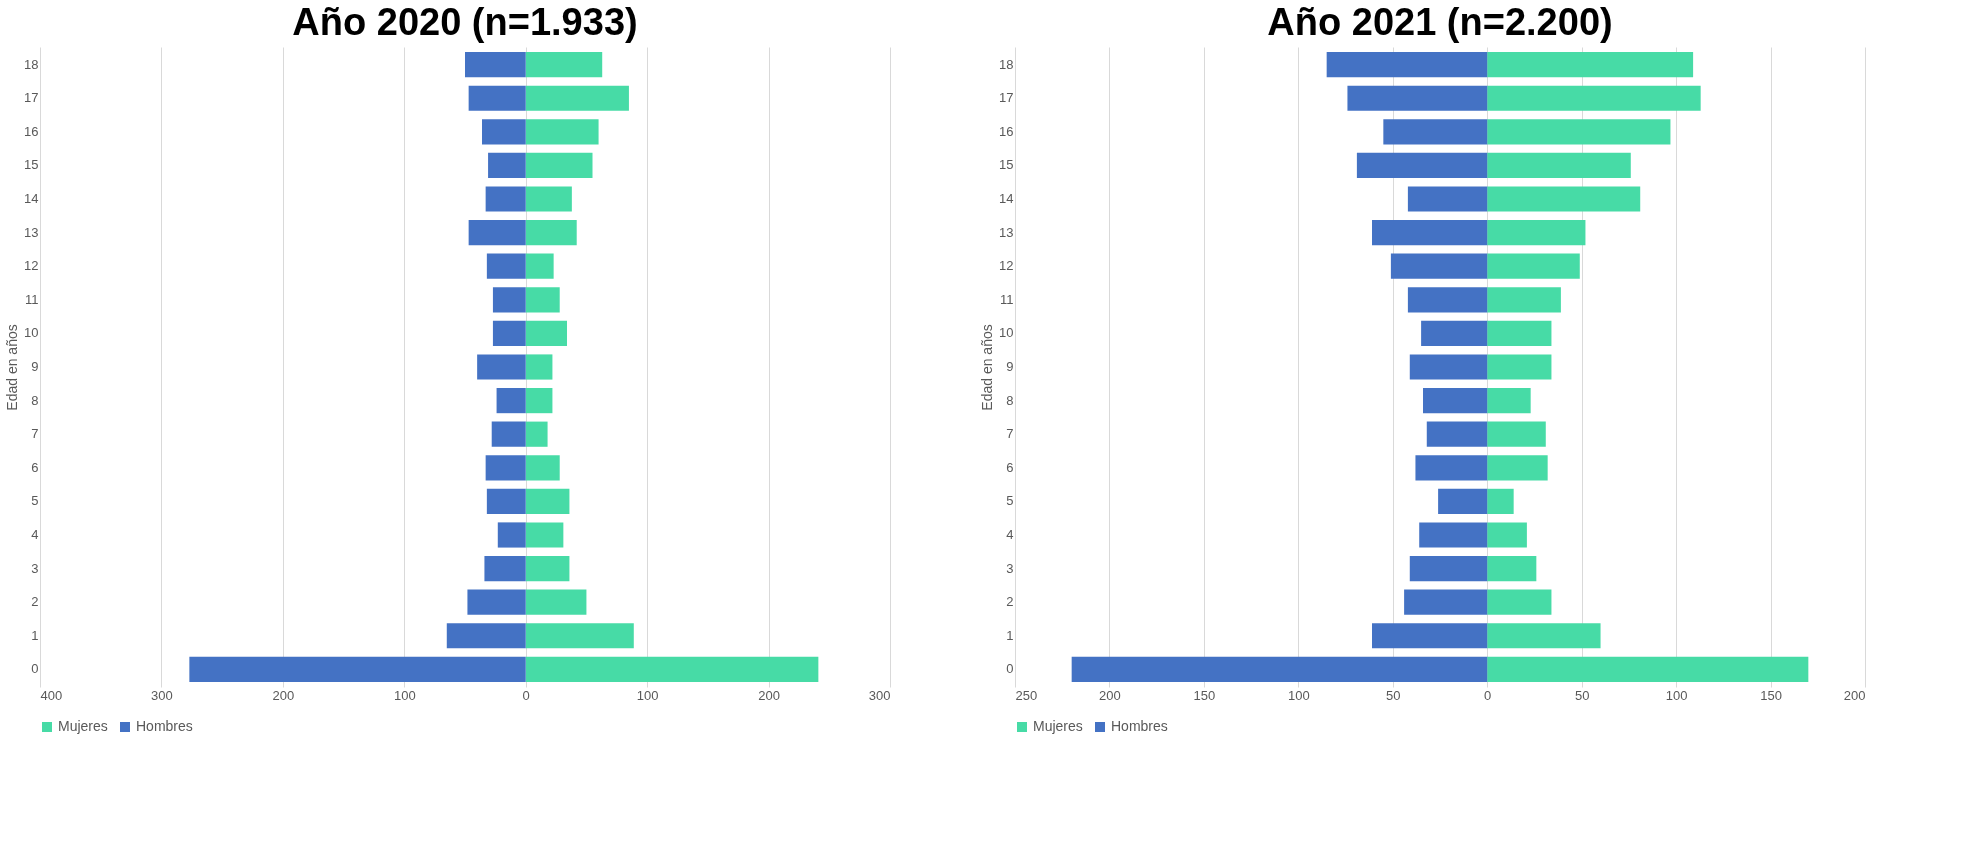 Image resolution: width=1986 pixels, height=849 pixels. What do you see at coordinates (1010, 534) in the screenshot?
I see `y-tick-label: 4` at bounding box center [1010, 534].